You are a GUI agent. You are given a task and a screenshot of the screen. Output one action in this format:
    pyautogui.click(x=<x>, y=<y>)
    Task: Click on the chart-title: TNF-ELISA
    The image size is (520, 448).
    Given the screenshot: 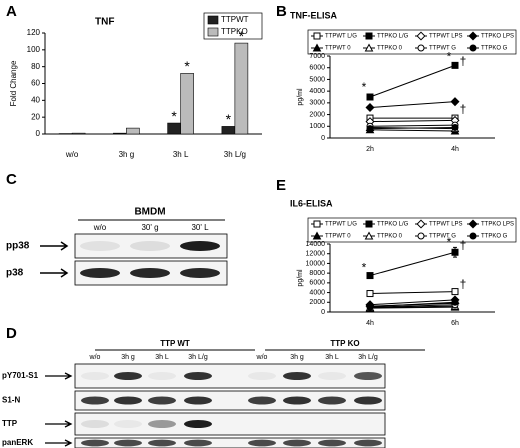 What is the action you would take?
    pyautogui.click(x=313, y=15)
    